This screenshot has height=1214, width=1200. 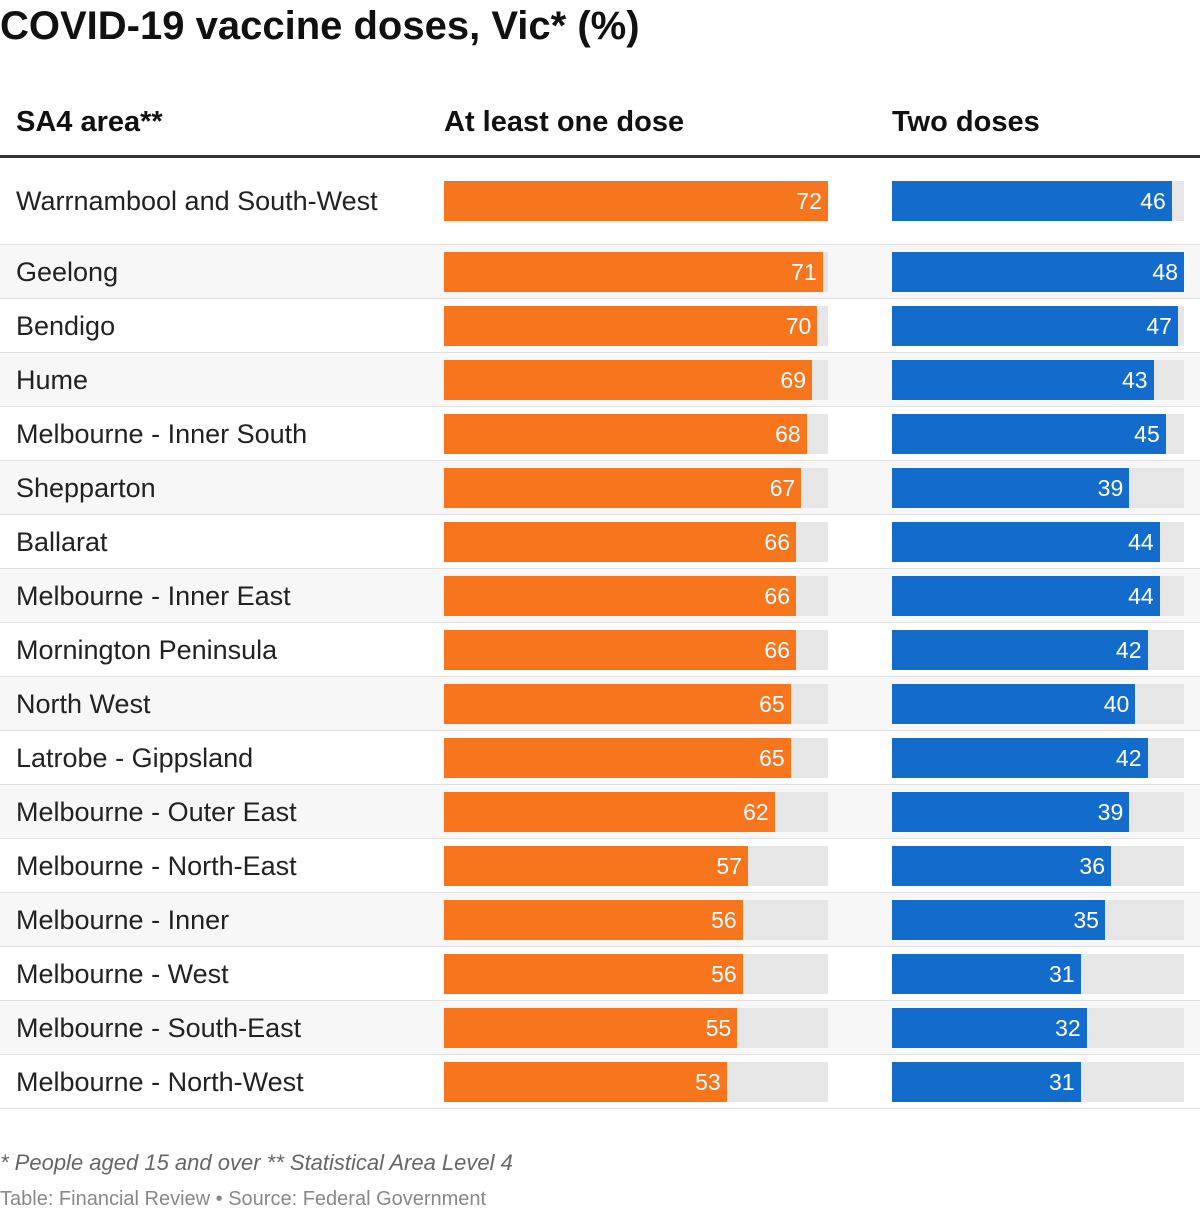 I want to click on table-row: Bendigo 70 47, so click(x=600, y=326).